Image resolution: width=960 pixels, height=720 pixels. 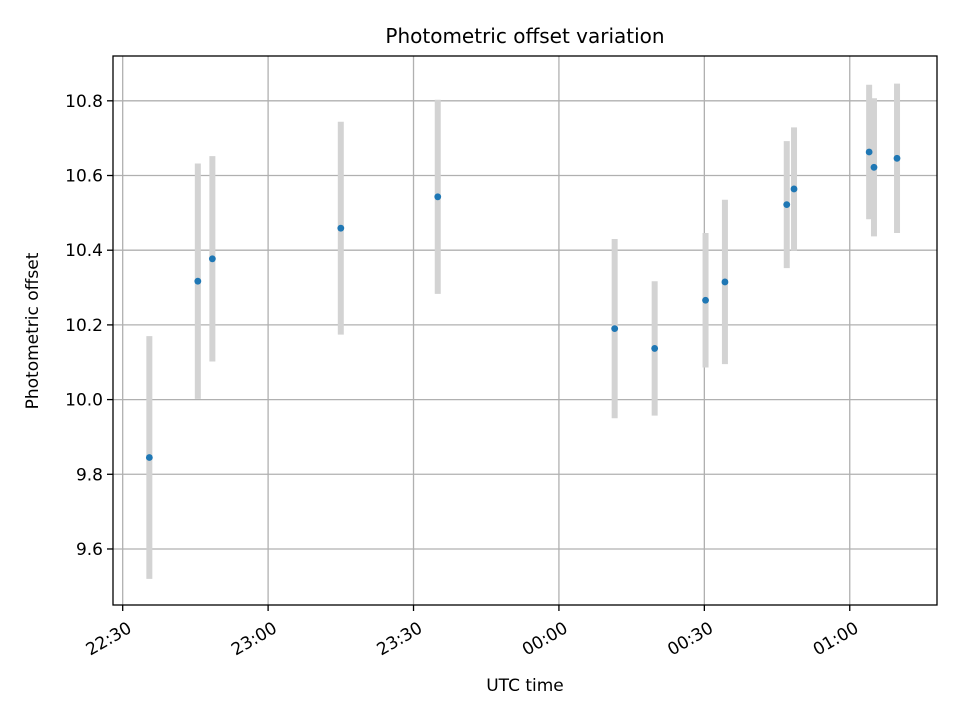 I want to click on y-tick-label: 10.8, so click(x=84, y=102).